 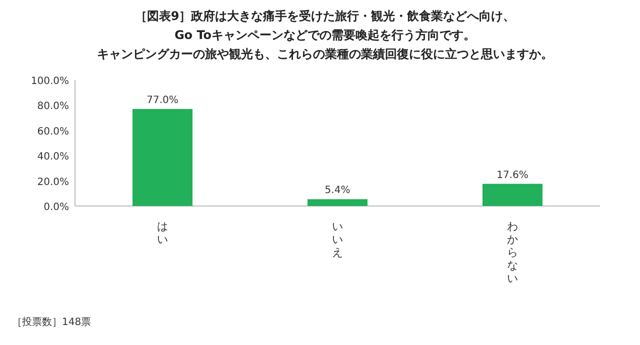 What do you see at coordinates (52, 322) in the screenshot?
I see `text: ［投票数］148票` at bounding box center [52, 322].